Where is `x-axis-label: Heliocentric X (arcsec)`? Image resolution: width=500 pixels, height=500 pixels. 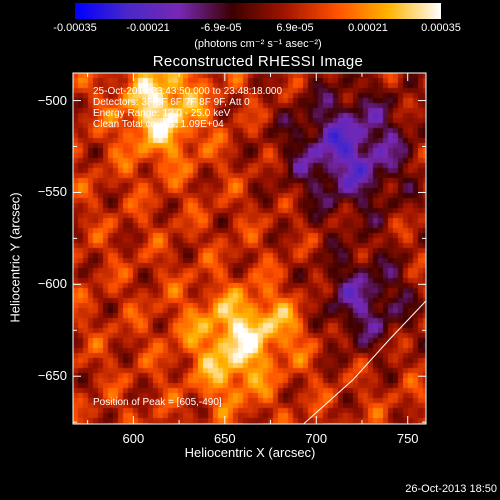 x-axis-label: Heliocentric X (arcsec) is located at coordinates (250, 452).